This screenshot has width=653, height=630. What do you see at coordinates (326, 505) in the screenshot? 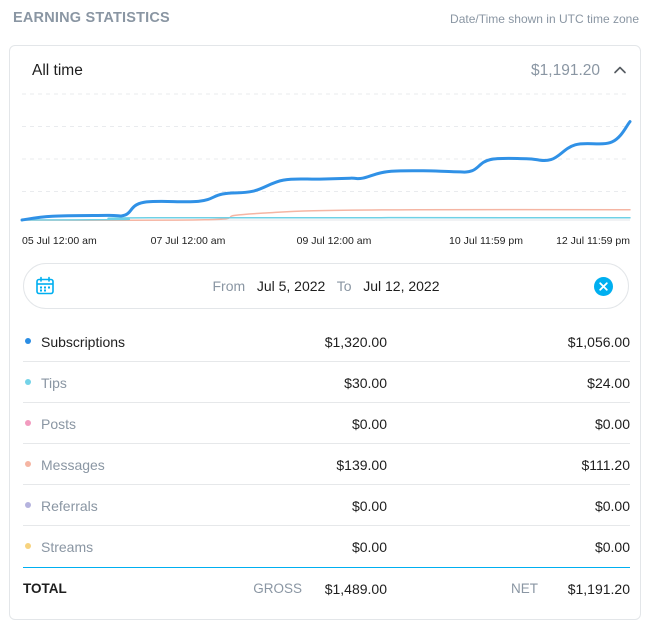
I see `row-referrals: Referrals $0.00 $0.00` at bounding box center [326, 505].